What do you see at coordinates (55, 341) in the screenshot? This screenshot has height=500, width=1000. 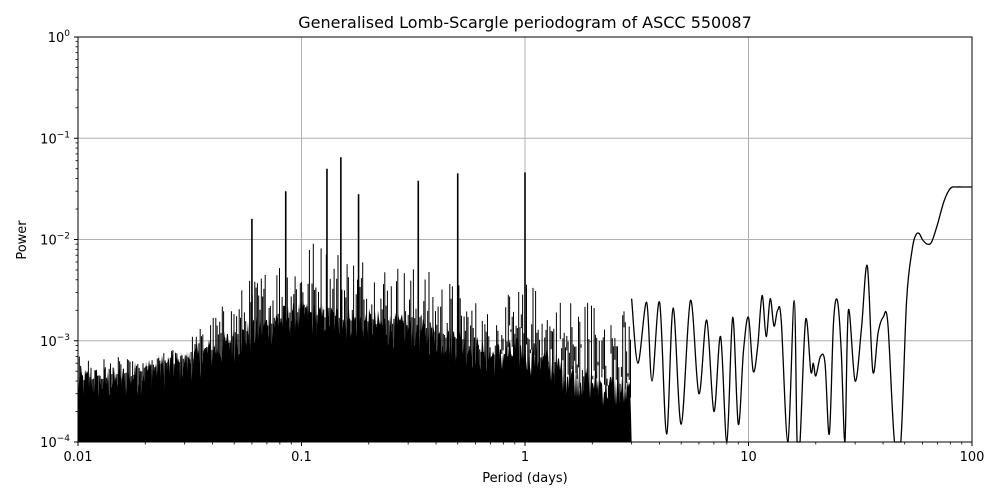 I see `y-tick-label: 10⁻³` at bounding box center [55, 341].